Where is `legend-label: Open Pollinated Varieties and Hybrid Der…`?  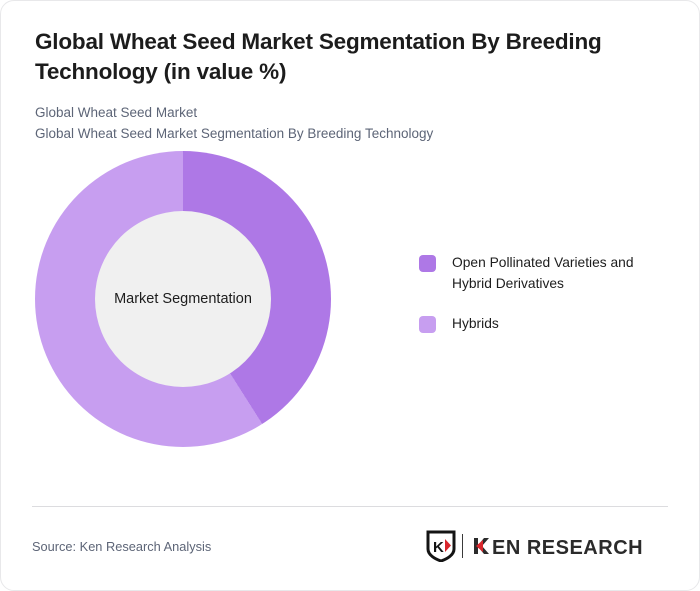
legend-label: Open Pollinated Varieties and Hybrid Der… is located at coordinates (543, 273).